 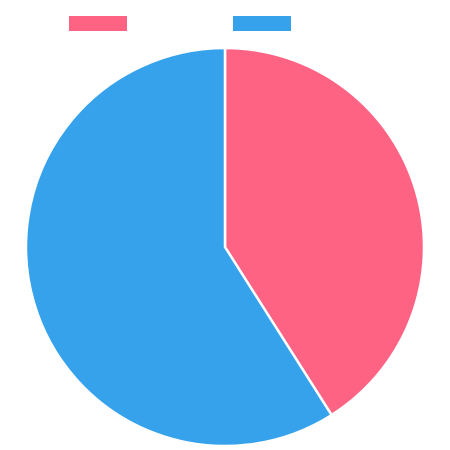 What do you see at coordinates (180, 23) in the screenshot?
I see `chart-legend` at bounding box center [180, 23].